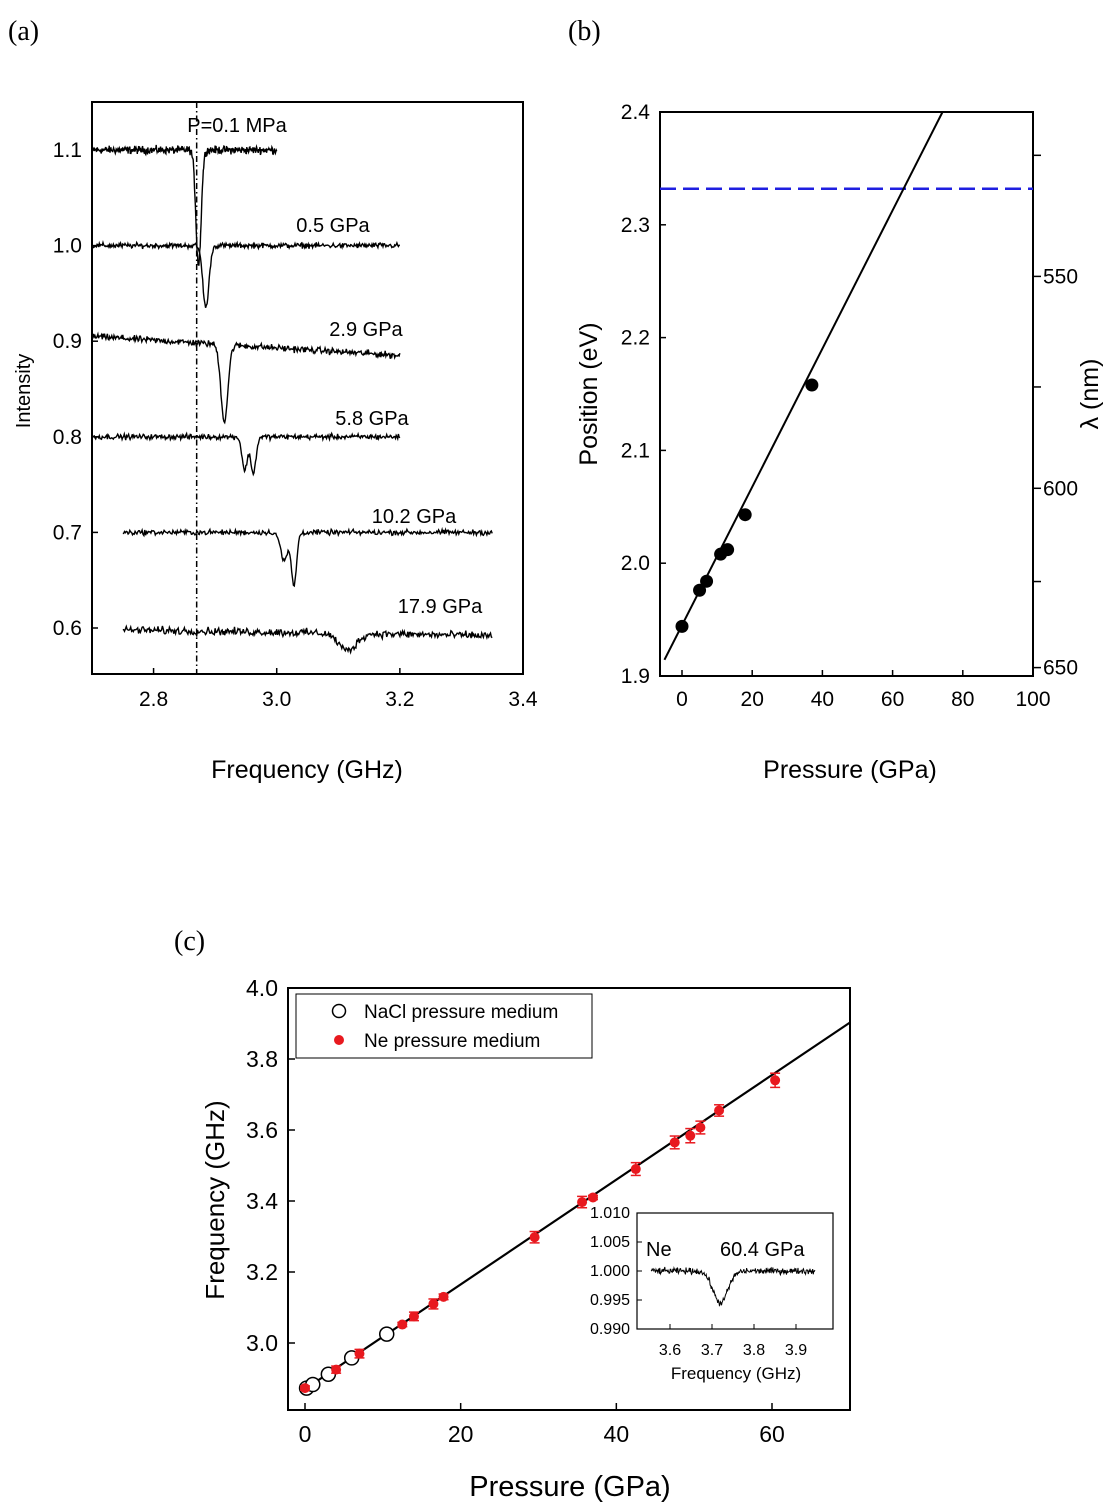  I want to click on trace-label-3: 5.8 GPa, so click(372, 419).